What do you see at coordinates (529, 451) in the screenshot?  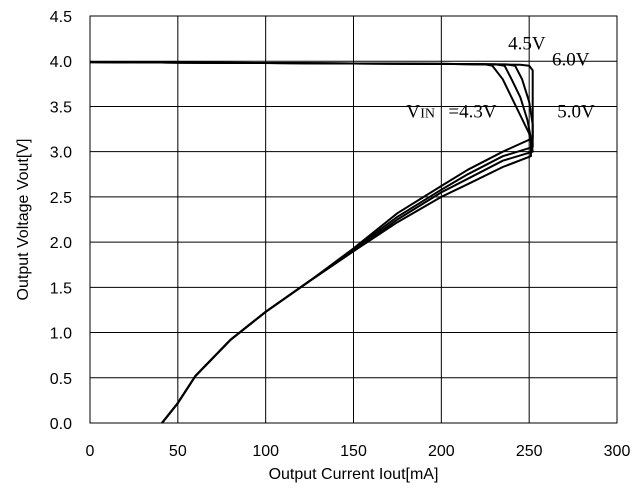 I see `x-tick-label: 250` at bounding box center [529, 451].